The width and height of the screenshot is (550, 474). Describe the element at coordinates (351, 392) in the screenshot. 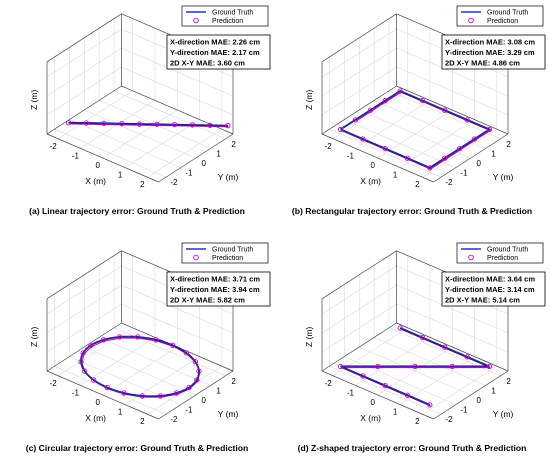

I see `x-tick-label: -1` at that location.